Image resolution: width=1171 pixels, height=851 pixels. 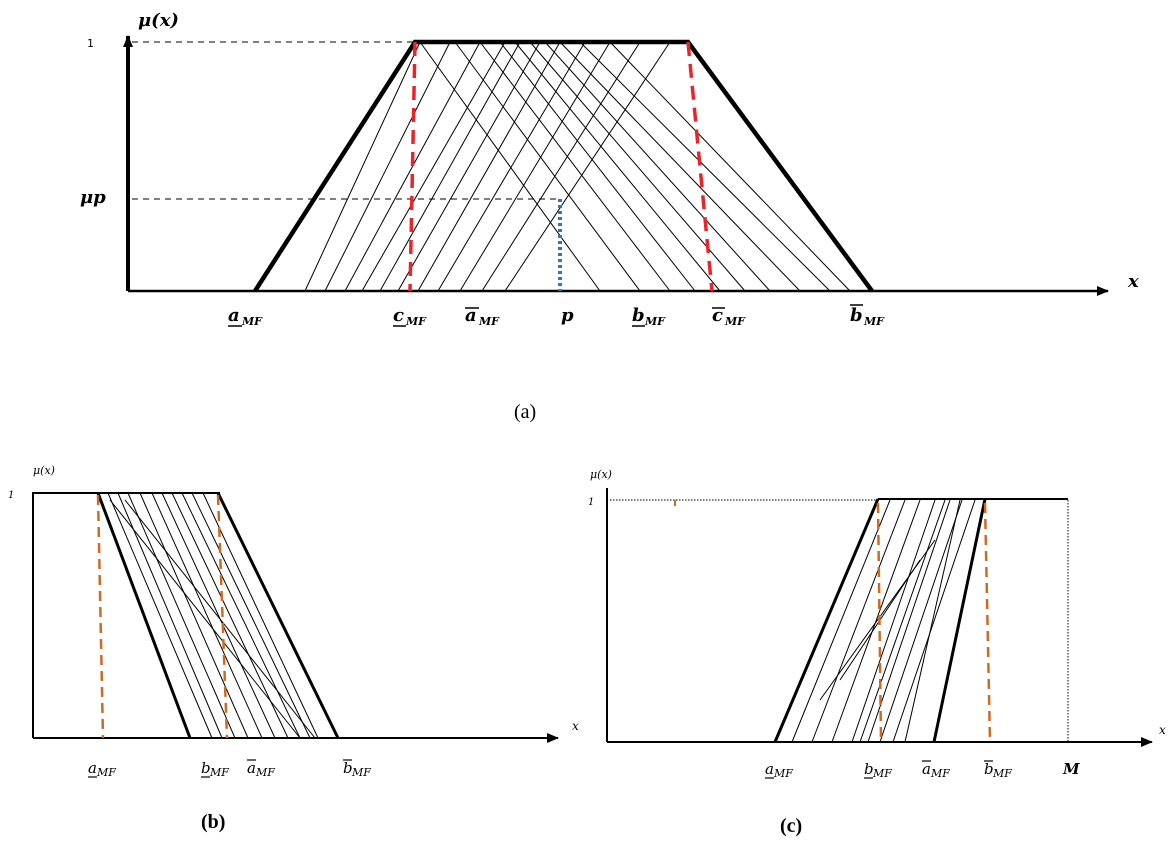 What do you see at coordinates (1071, 769) in the screenshot?
I see `panel-c-m-label: M` at bounding box center [1071, 769].